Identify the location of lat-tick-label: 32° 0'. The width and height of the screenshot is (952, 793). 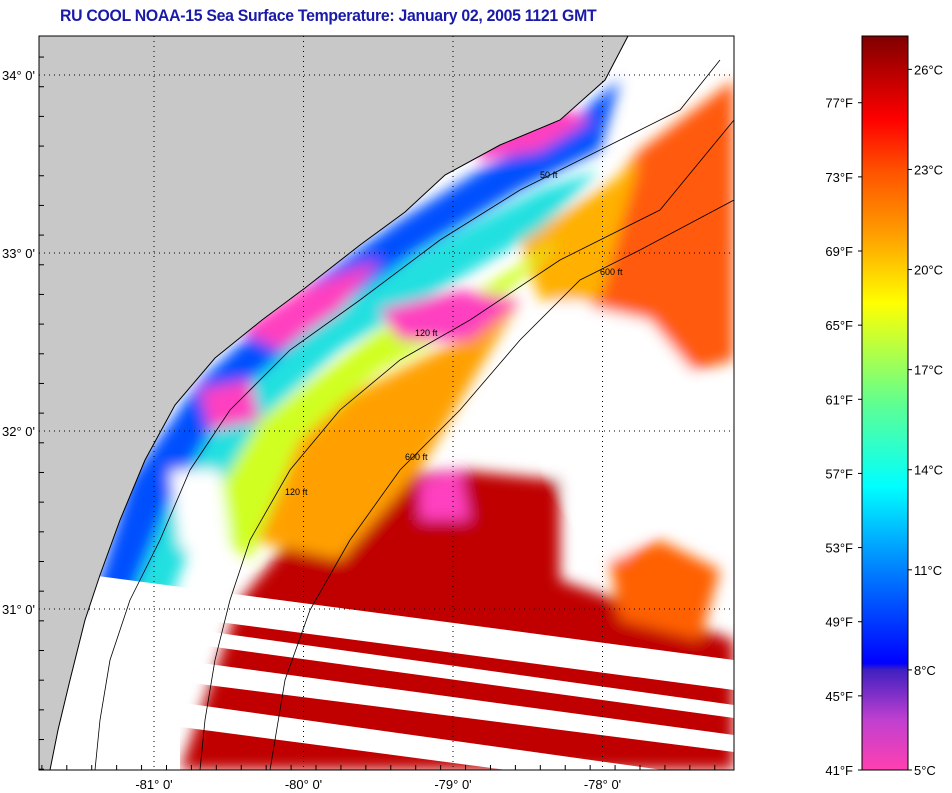
(18, 431).